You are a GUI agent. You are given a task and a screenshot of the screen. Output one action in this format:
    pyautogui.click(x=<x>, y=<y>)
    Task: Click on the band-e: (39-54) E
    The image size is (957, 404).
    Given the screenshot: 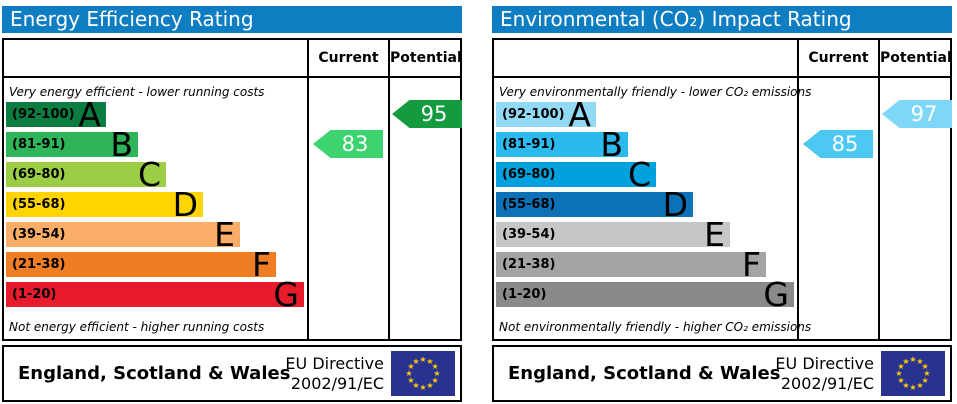 What is the action you would take?
    pyautogui.click(x=123, y=234)
    